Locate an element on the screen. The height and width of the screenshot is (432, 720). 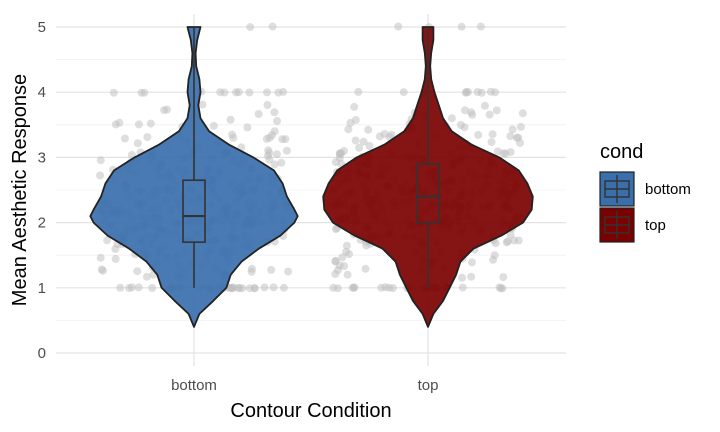
x-tick-label-top: top is located at coordinates (428, 385).